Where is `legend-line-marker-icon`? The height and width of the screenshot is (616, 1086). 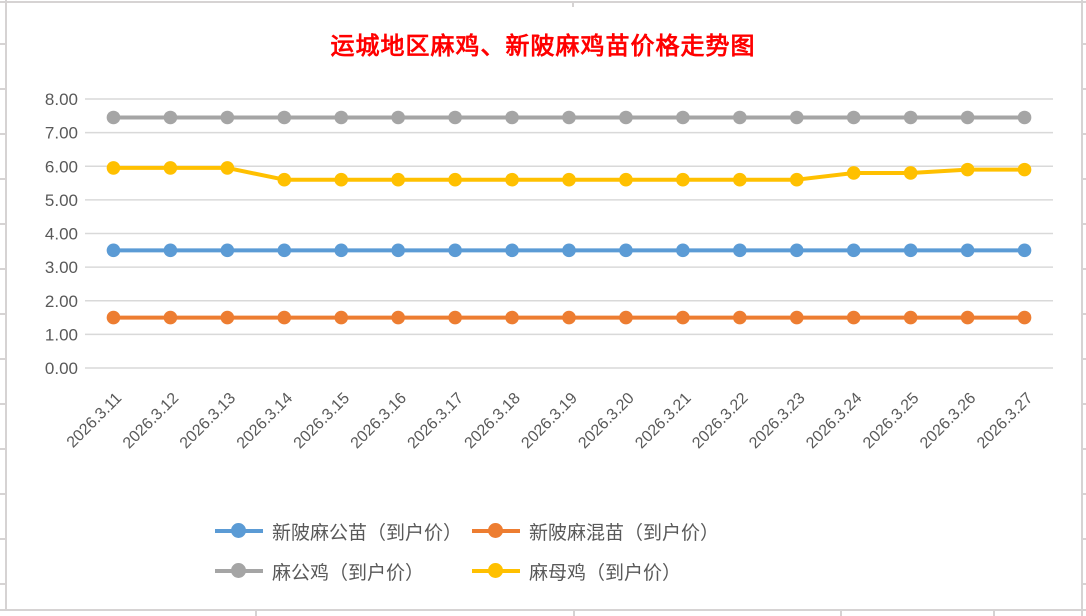 legend-line-marker-icon is located at coordinates (496, 531).